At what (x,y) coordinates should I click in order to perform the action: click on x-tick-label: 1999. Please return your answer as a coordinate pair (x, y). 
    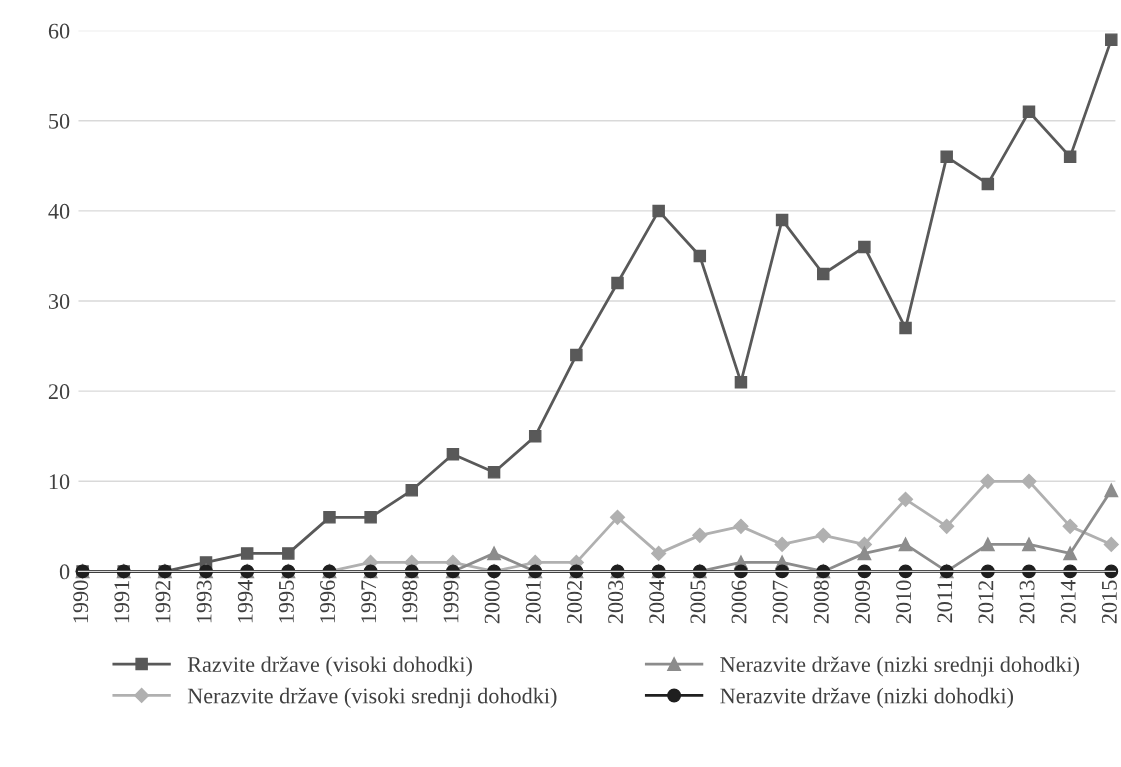
    Looking at the image, I should click on (451, 601).